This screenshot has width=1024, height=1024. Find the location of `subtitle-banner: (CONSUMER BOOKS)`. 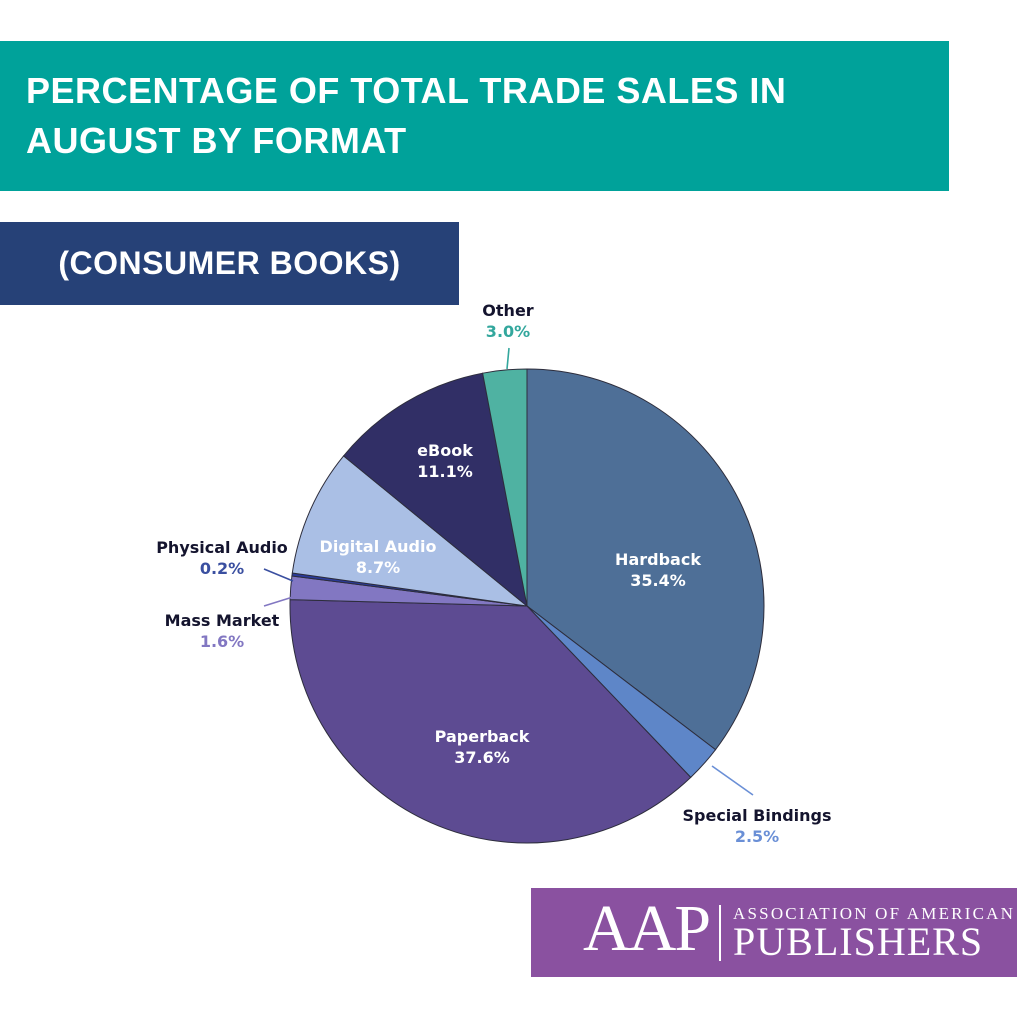

subtitle-banner: (CONSUMER BOOKS) is located at coordinates (229, 263).